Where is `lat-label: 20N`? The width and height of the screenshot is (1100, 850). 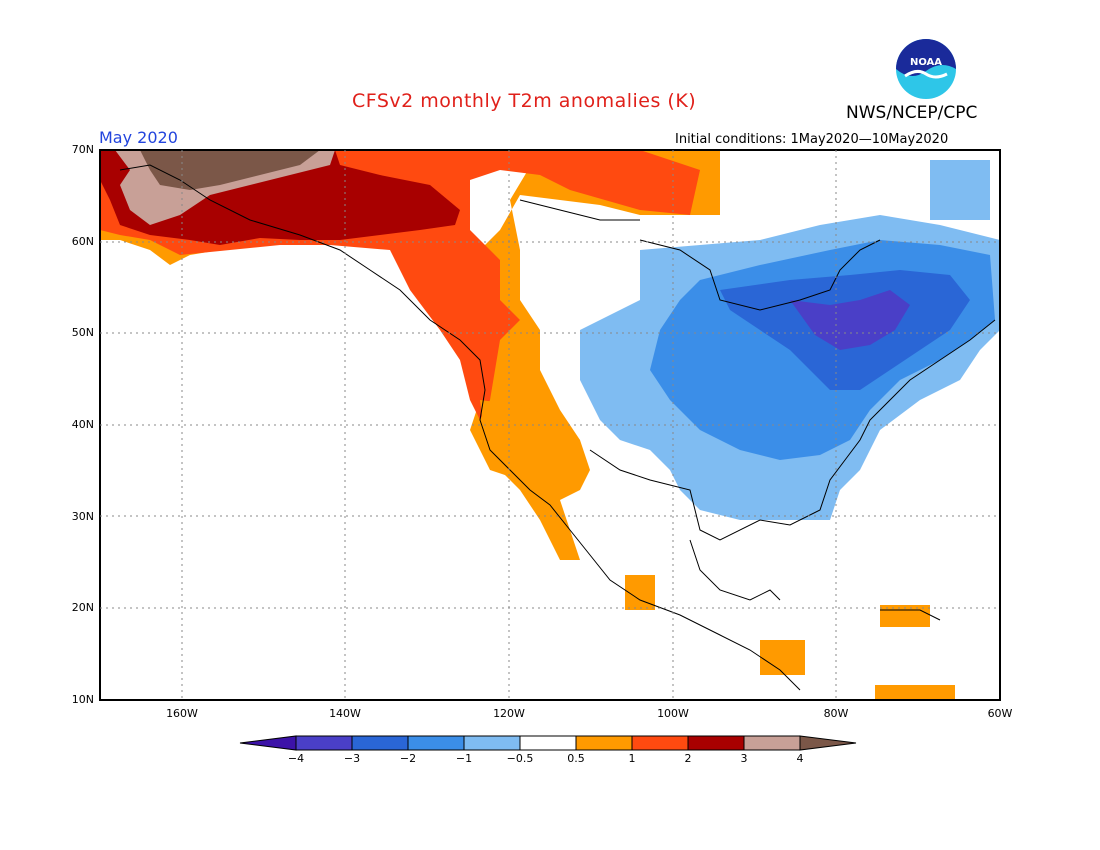
lat-label: 20N is located at coordinates (82, 607).